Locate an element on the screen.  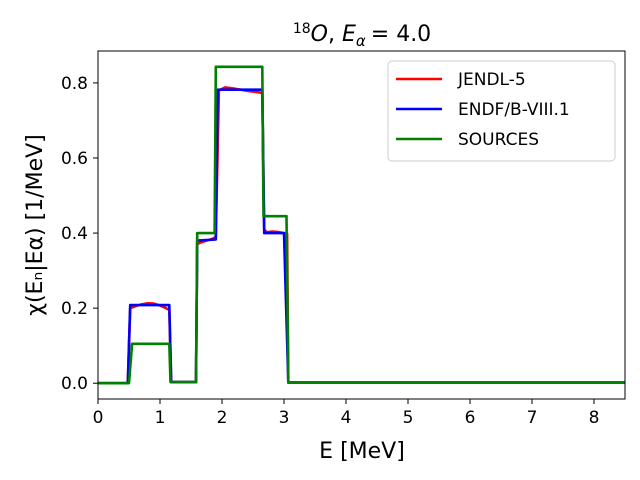
y-tick-label: 0.8 is located at coordinates (74, 84).